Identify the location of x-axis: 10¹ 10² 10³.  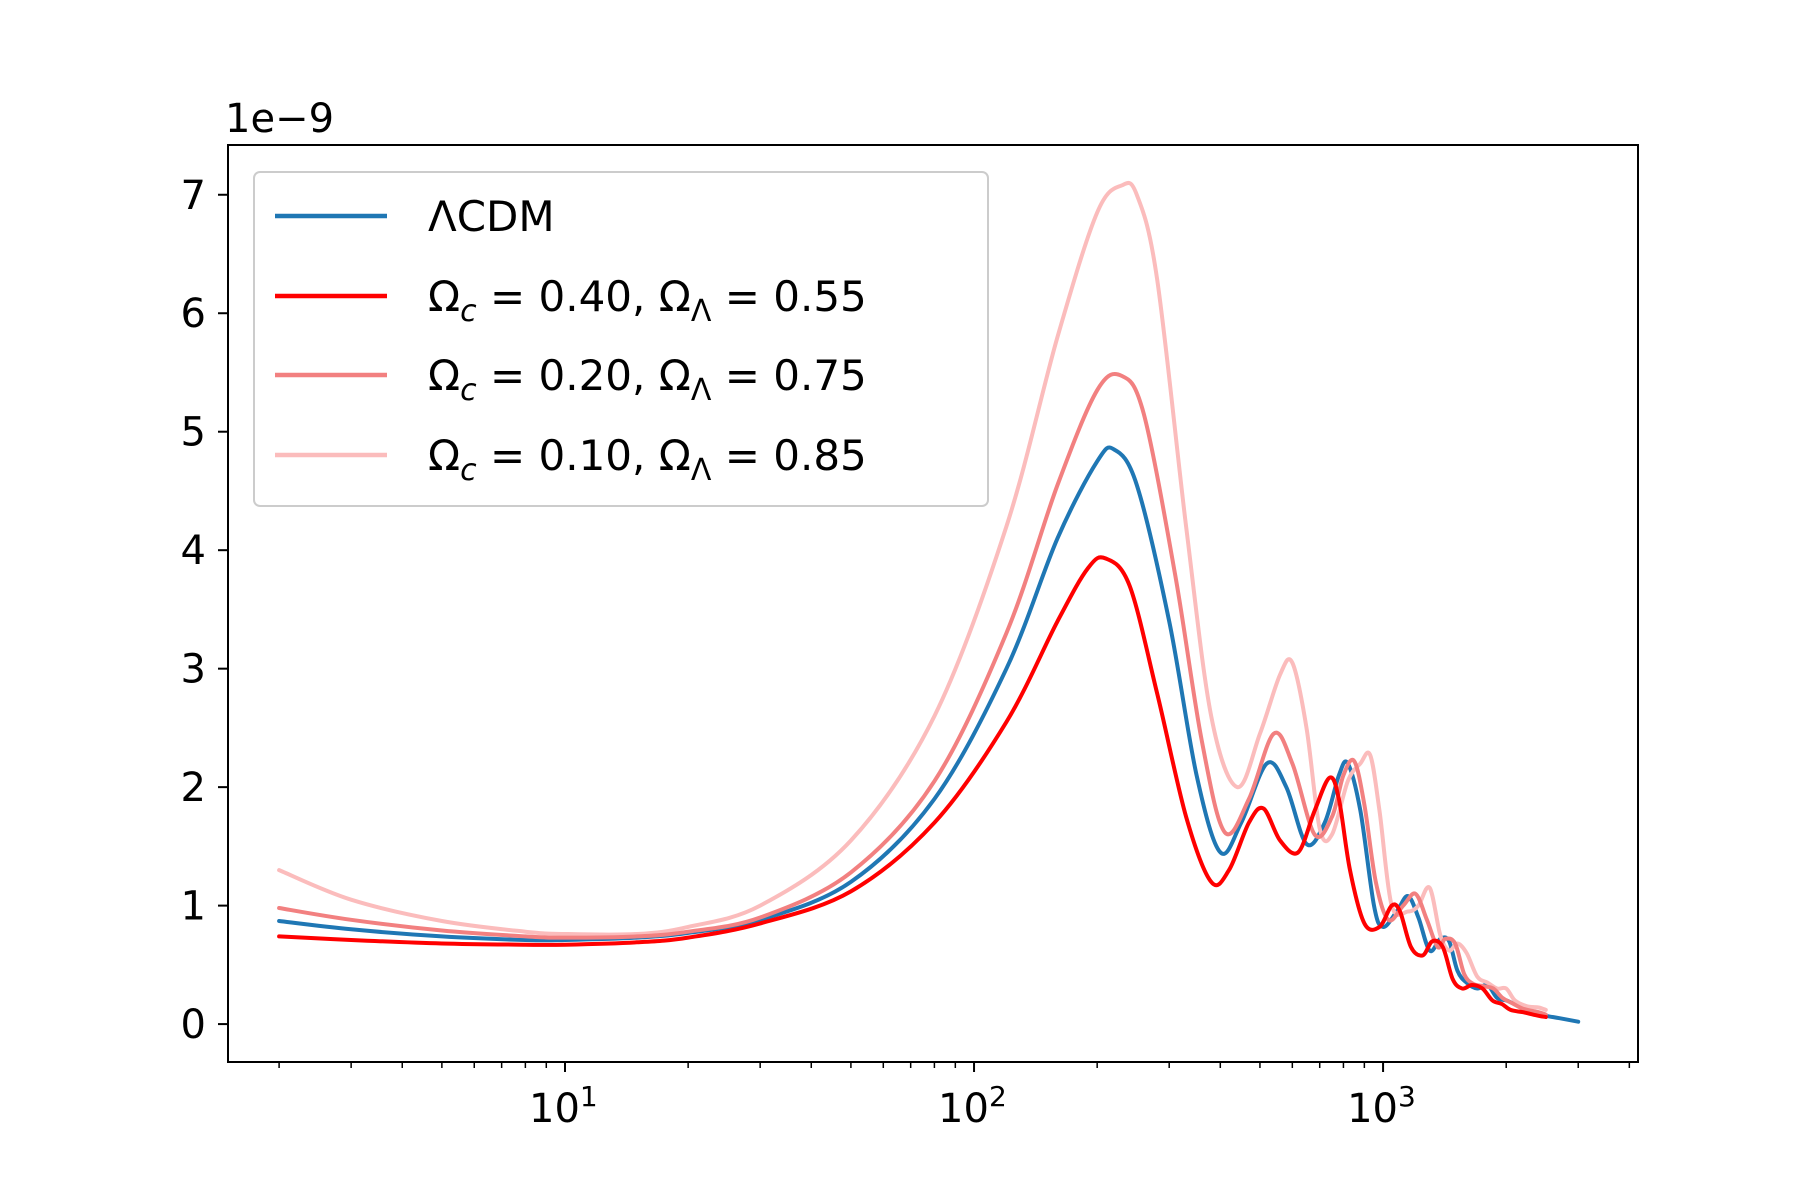
(954, 1097).